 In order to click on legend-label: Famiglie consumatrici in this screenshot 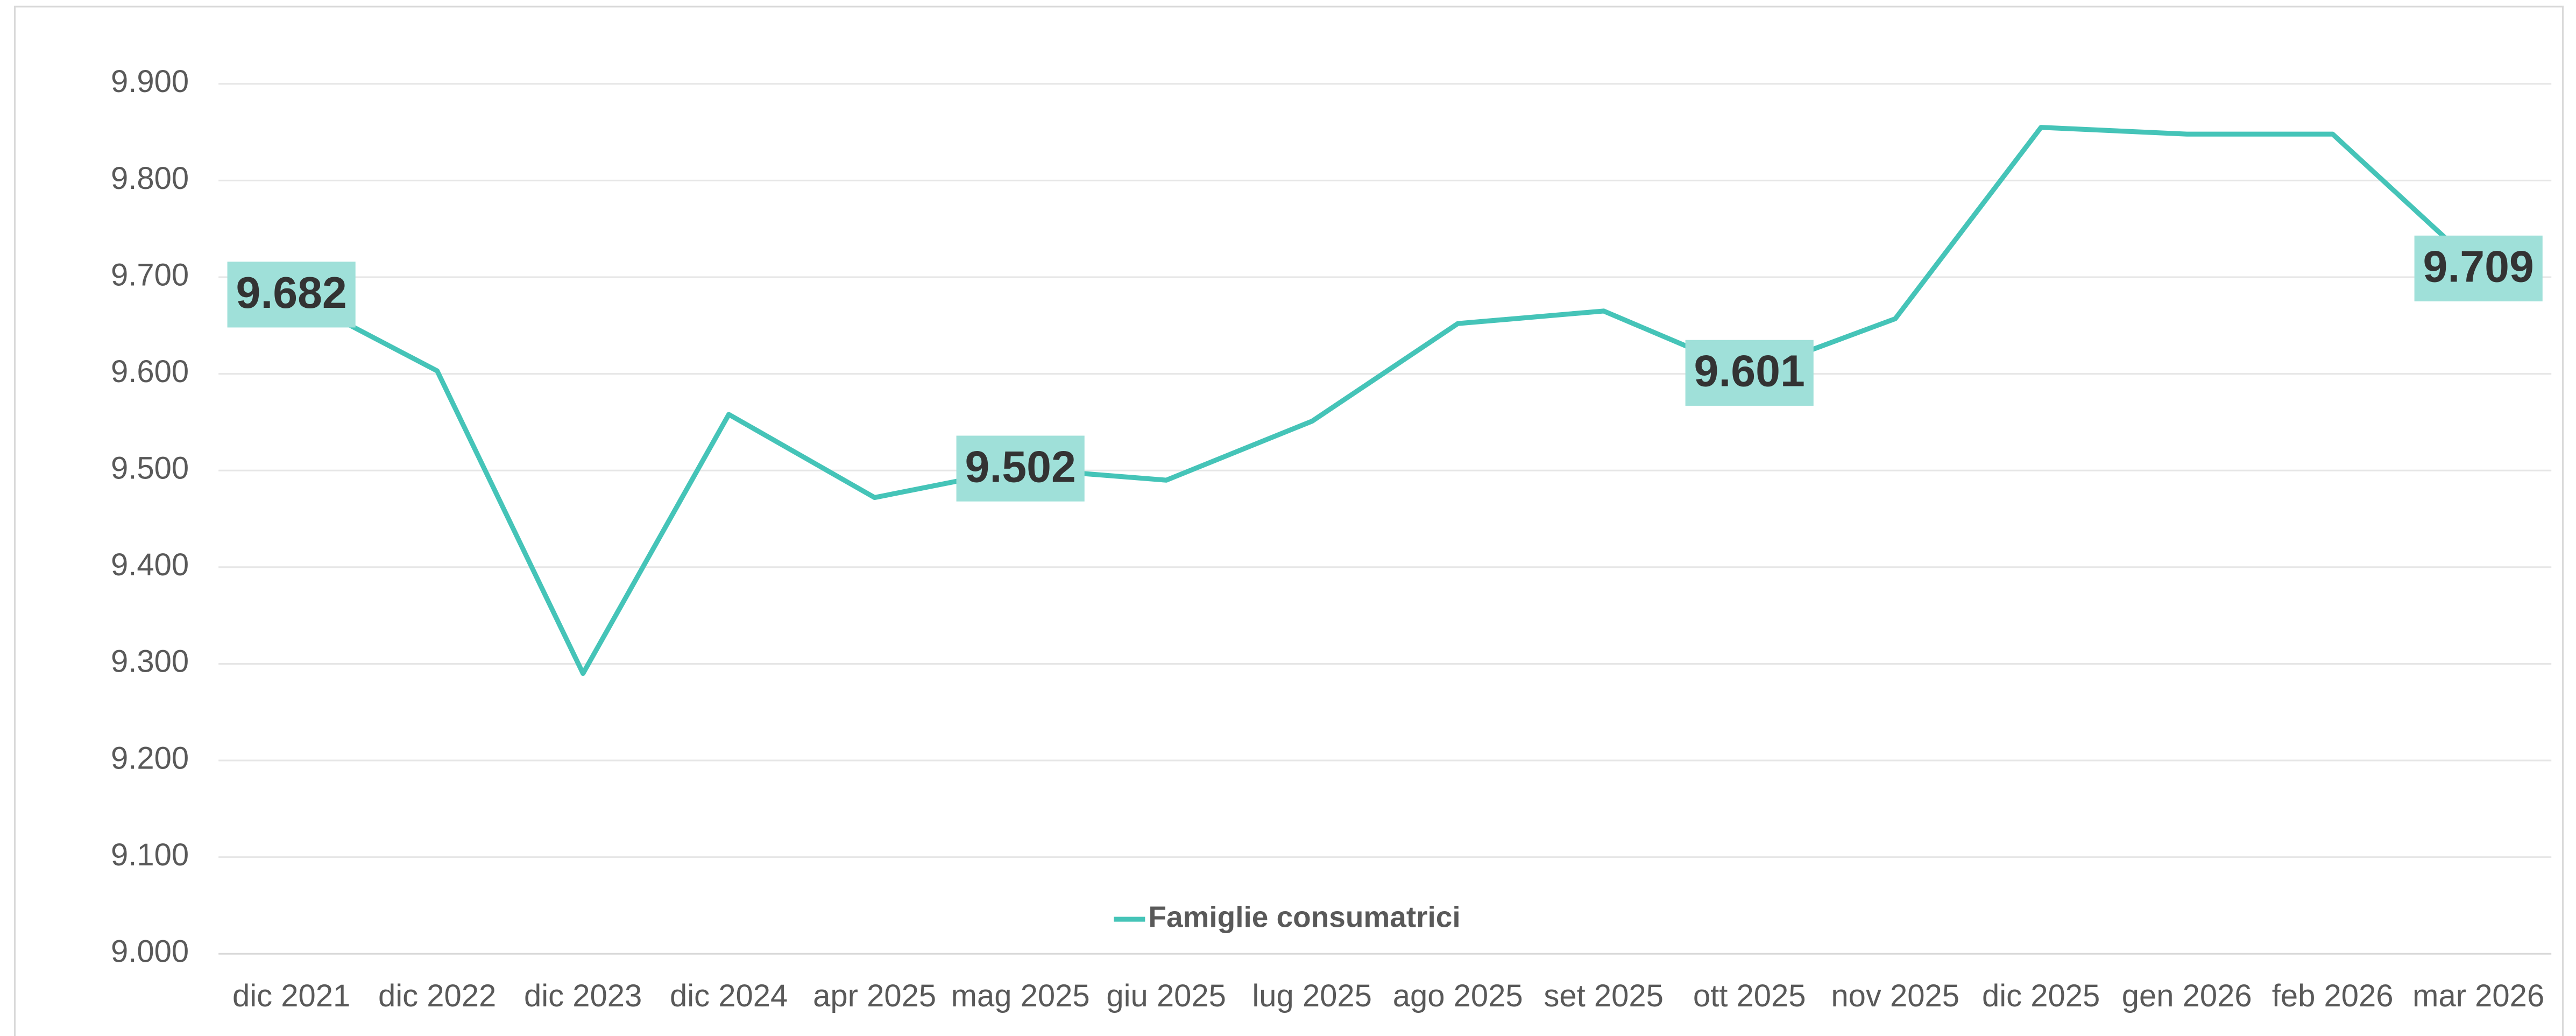, I will do `click(1304, 917)`.